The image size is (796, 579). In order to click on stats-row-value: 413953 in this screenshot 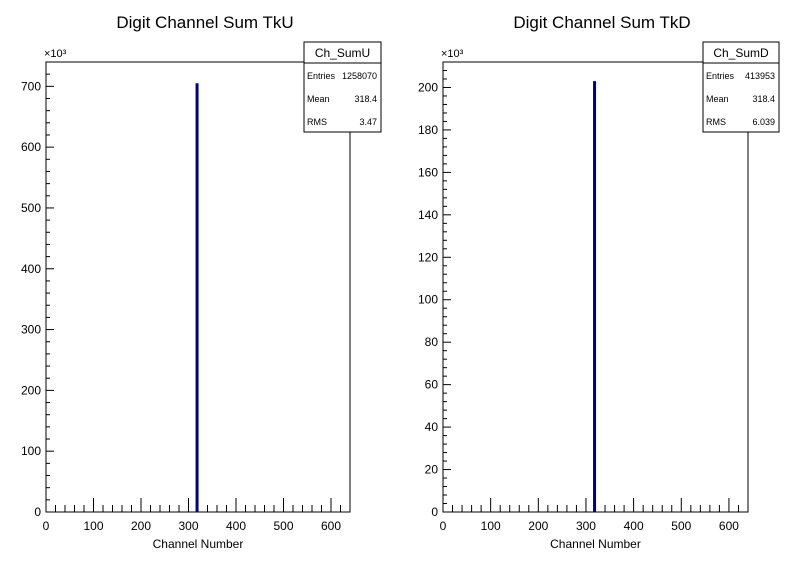, I will do `click(760, 76)`.